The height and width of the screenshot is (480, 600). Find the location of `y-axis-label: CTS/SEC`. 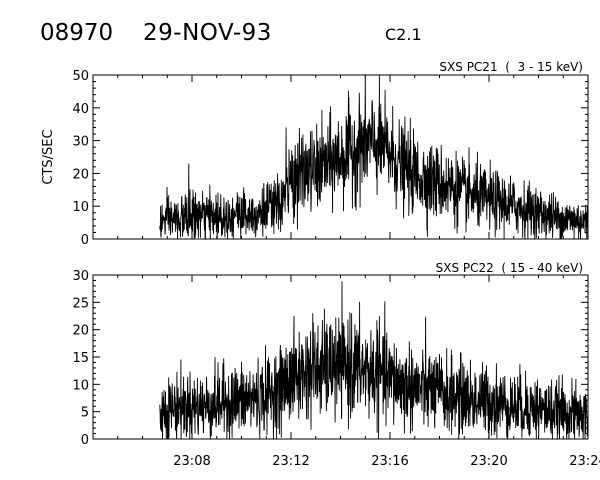

y-axis-label: CTS/SEC is located at coordinates (48, 156).